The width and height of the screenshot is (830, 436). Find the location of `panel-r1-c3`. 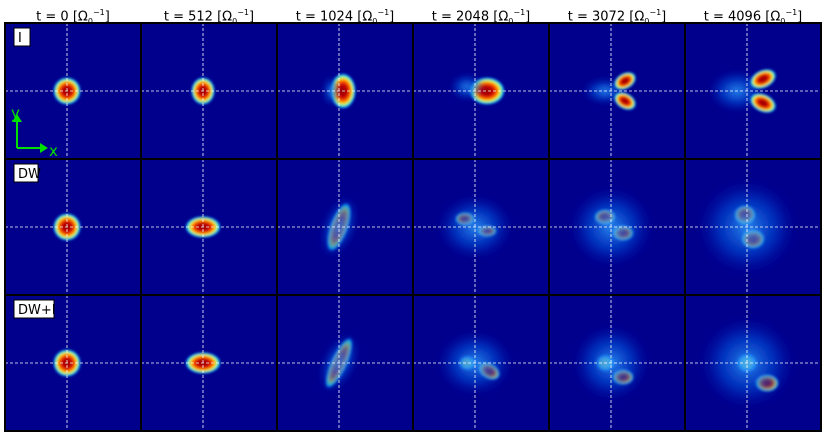

panel-r1-c3 is located at coordinates (481, 227).